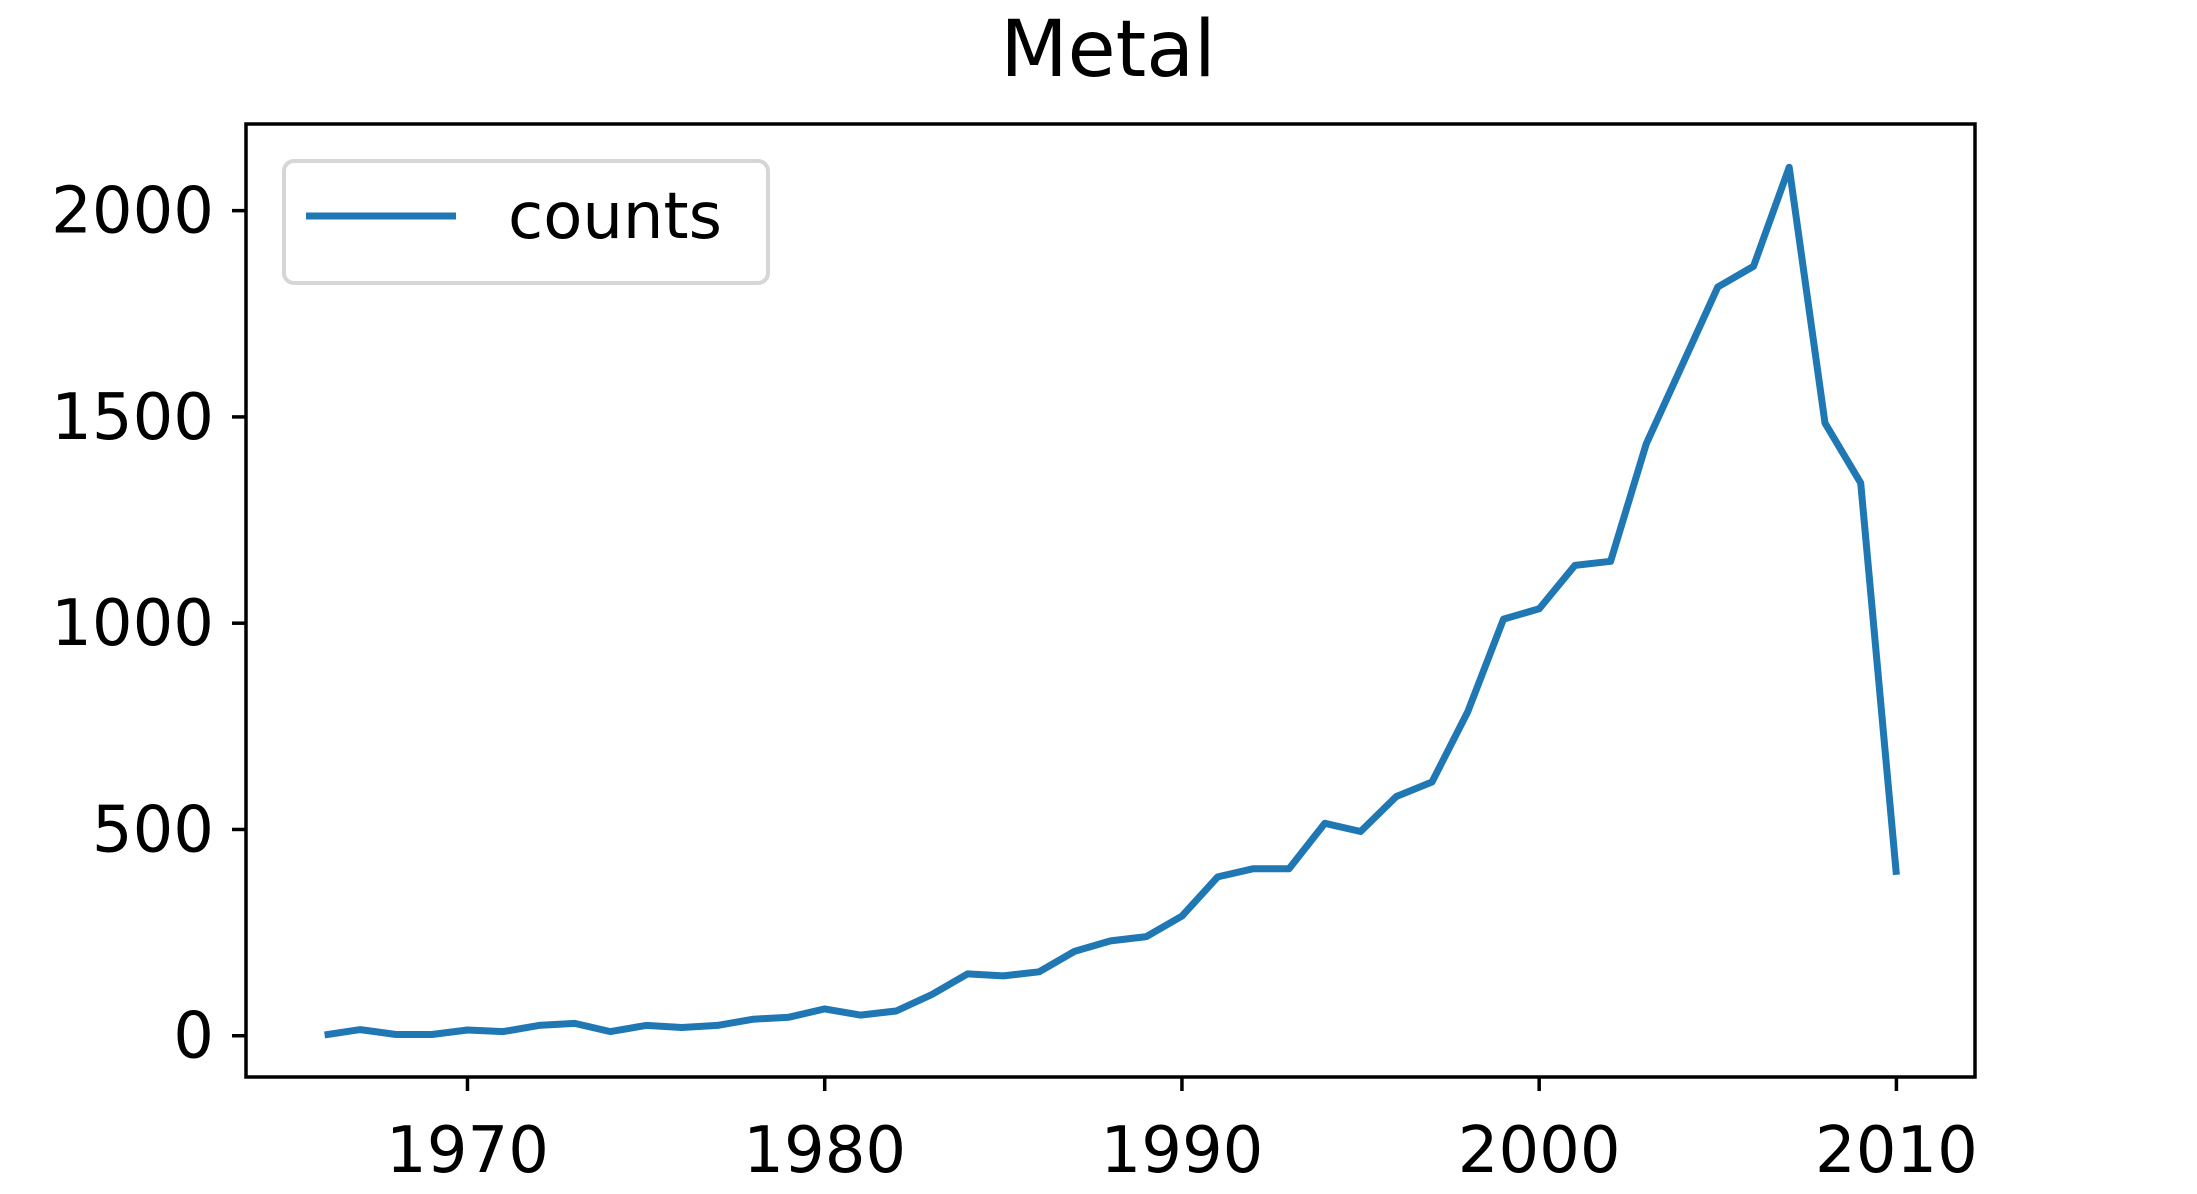 The height and width of the screenshot is (1194, 2197). I want to click on x-tick-label: 1970, so click(467, 1151).